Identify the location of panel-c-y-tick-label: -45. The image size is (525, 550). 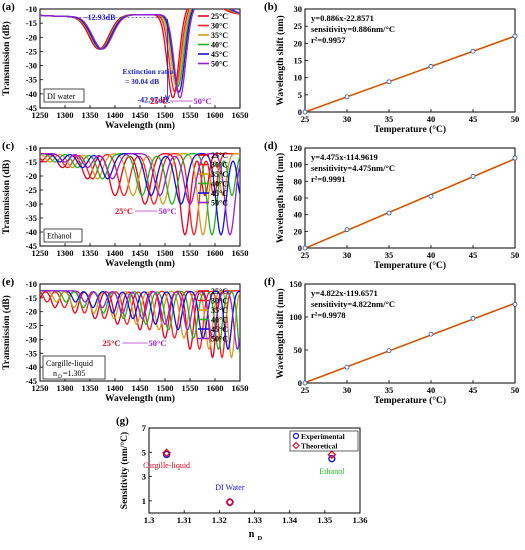
(31, 246).